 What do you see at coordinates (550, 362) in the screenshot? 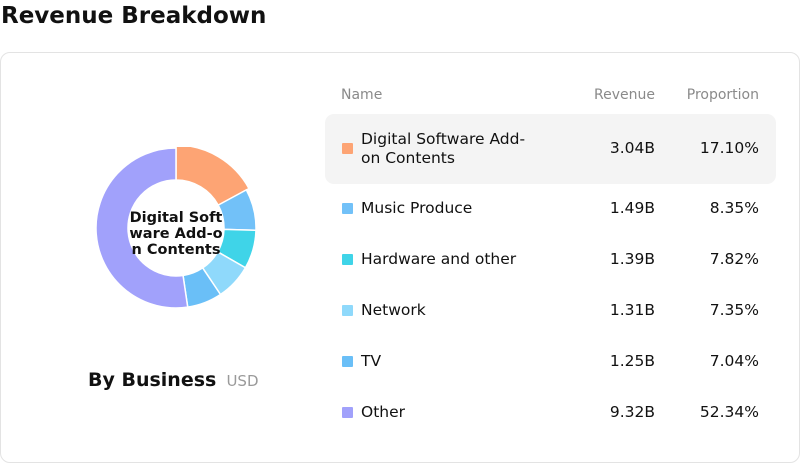
I see `table-row: TV 1.25B 7.04%` at bounding box center [550, 362].